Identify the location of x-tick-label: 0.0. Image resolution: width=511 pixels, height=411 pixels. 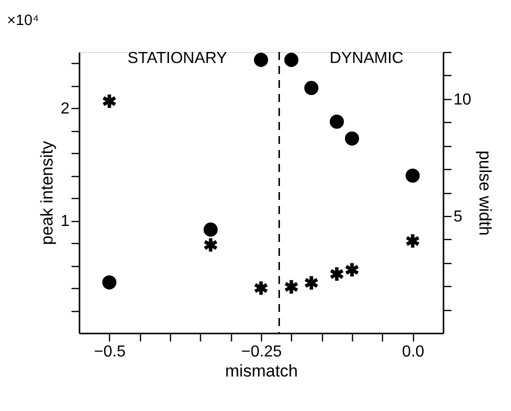
(413, 352).